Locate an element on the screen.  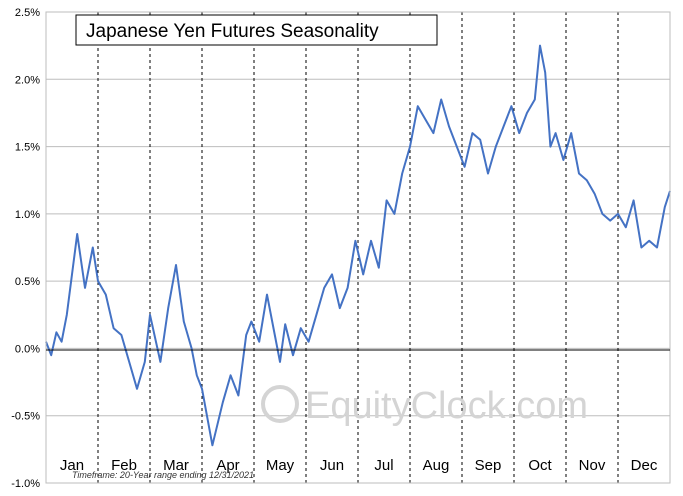
x-tick-label: Aug is located at coordinates (436, 465).